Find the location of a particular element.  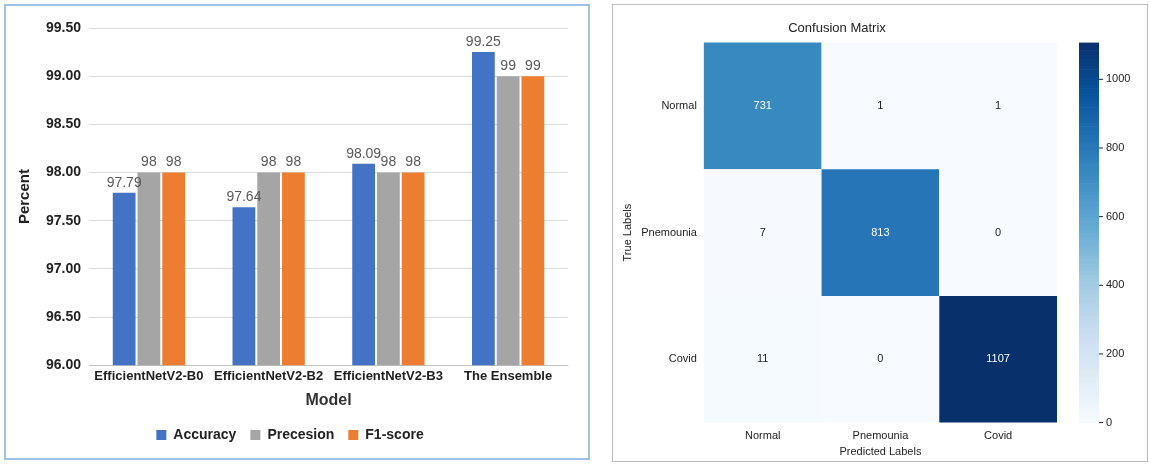

x-axis-title: Predicted Labels is located at coordinates (880, 451).